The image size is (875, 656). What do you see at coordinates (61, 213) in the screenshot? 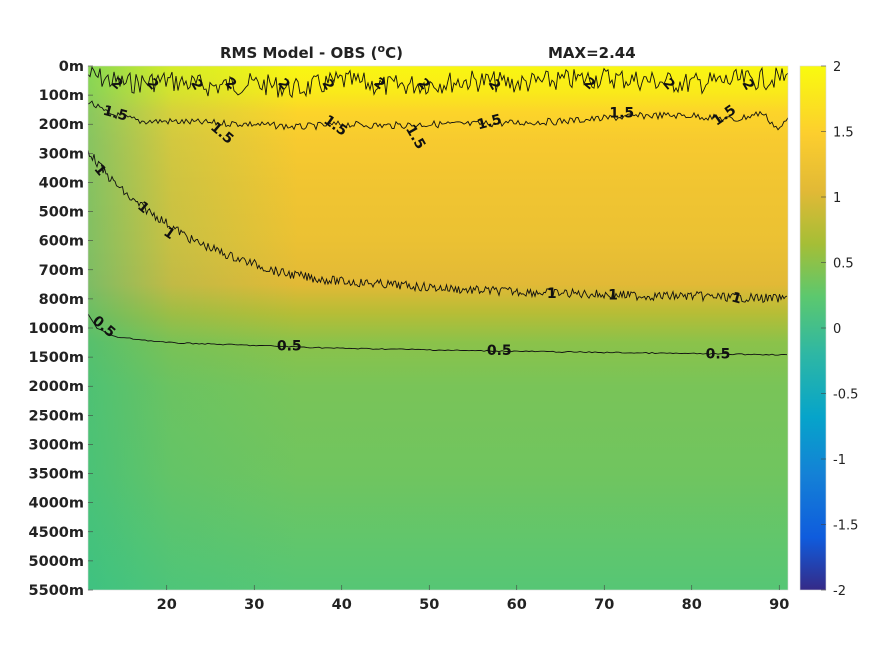
I see `y-tick-label: 500m` at bounding box center [61, 213].